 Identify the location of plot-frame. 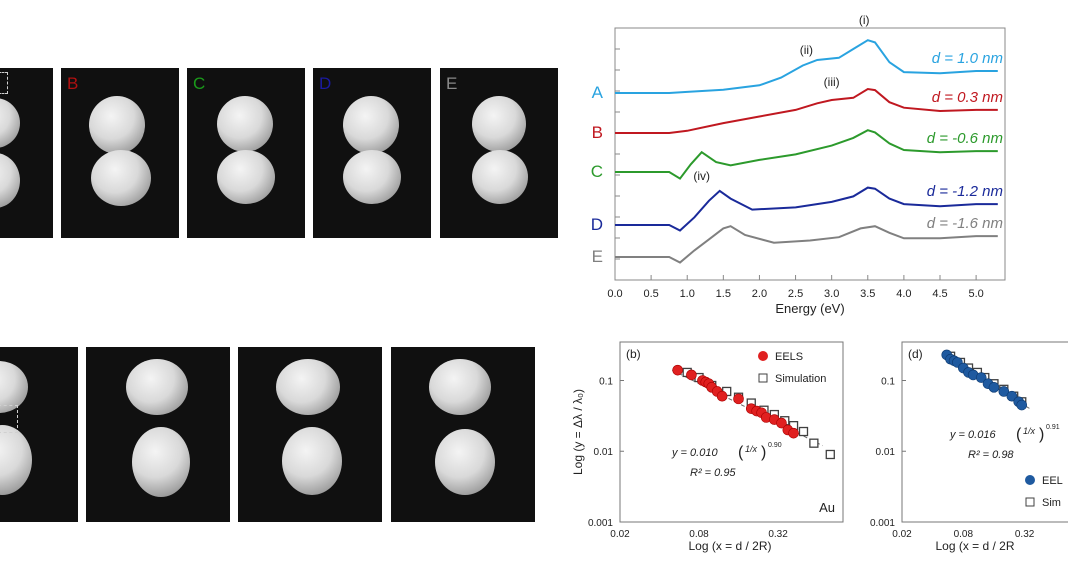
(731, 432).